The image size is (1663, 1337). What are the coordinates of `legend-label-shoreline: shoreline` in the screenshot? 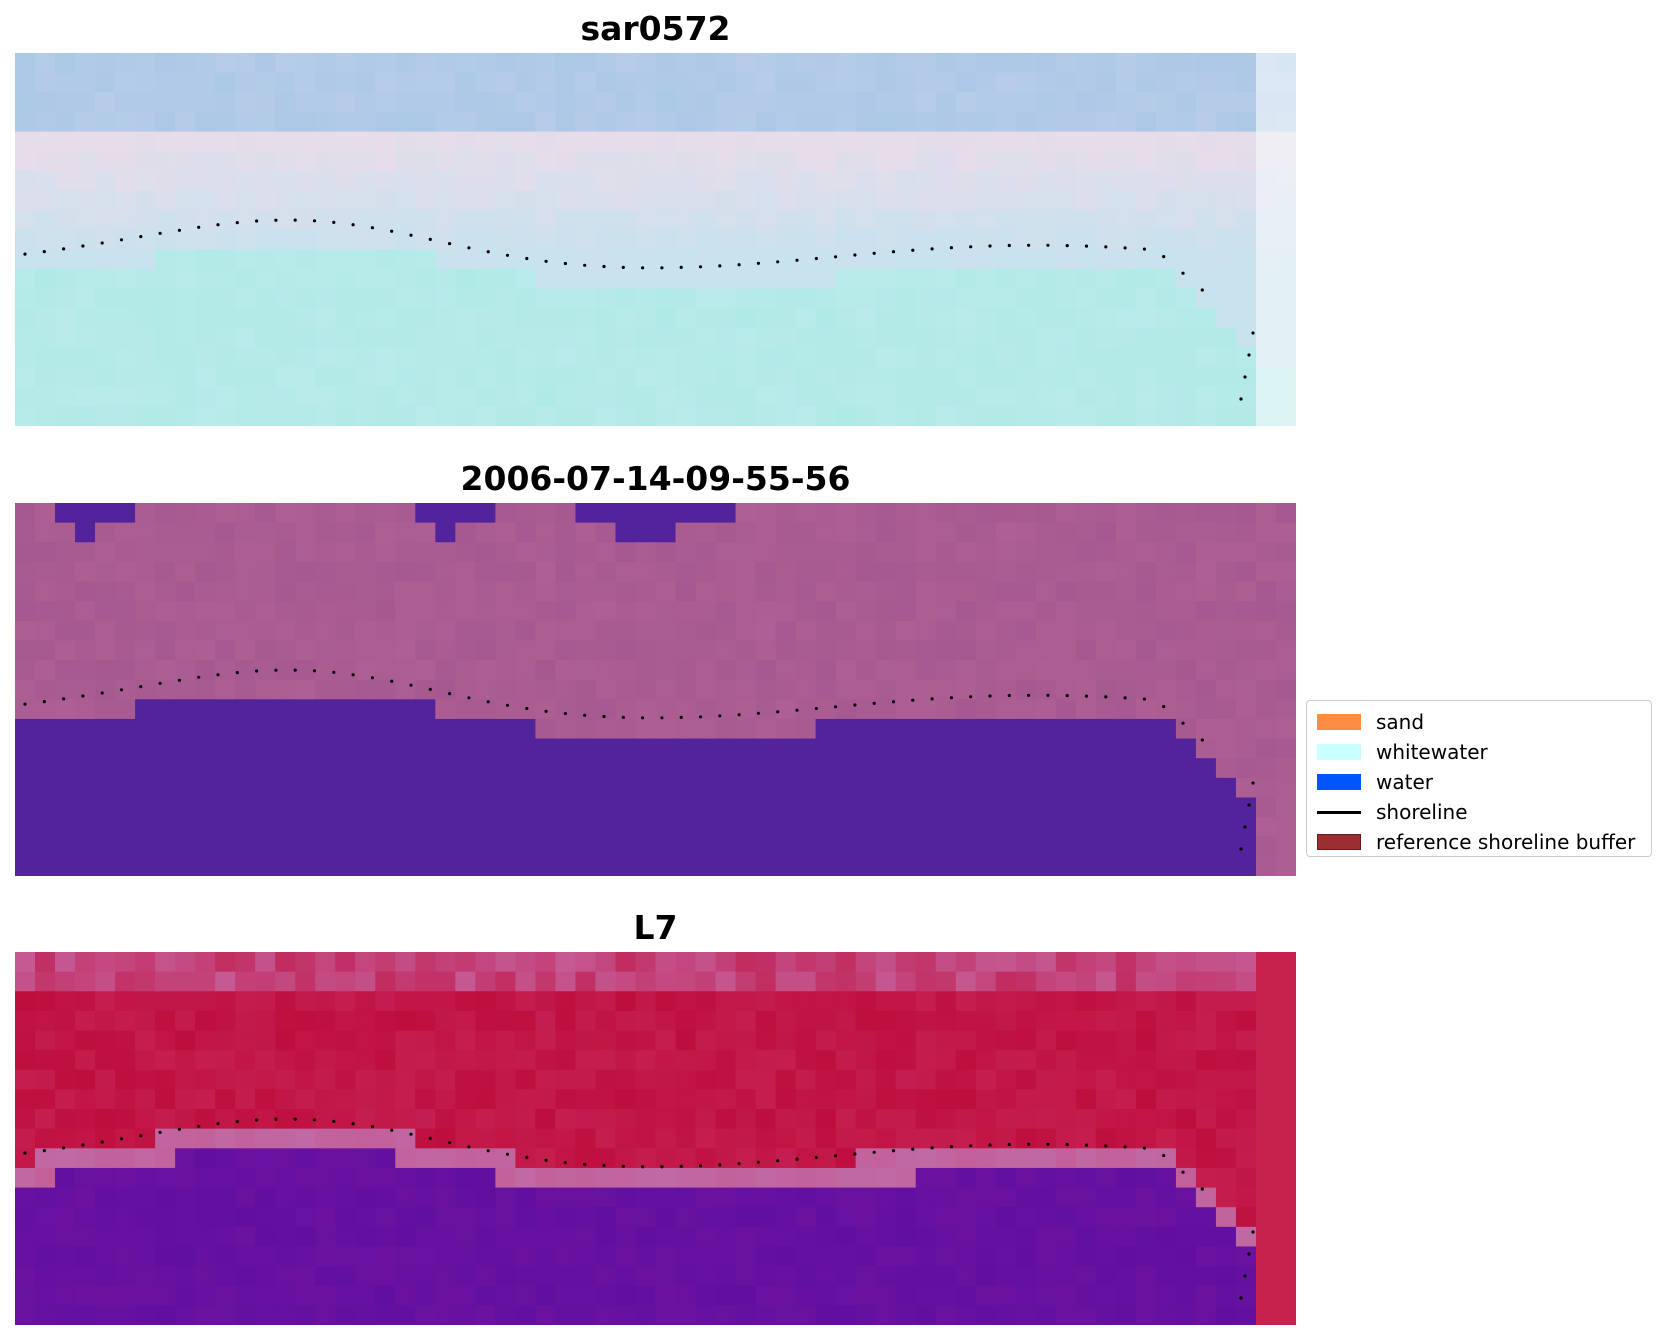 It's located at (1422, 812).